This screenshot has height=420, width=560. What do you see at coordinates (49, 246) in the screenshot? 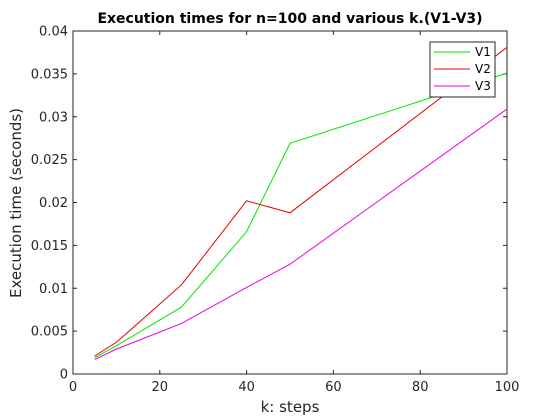
I see `y-tick-label: 0.015` at bounding box center [49, 246].